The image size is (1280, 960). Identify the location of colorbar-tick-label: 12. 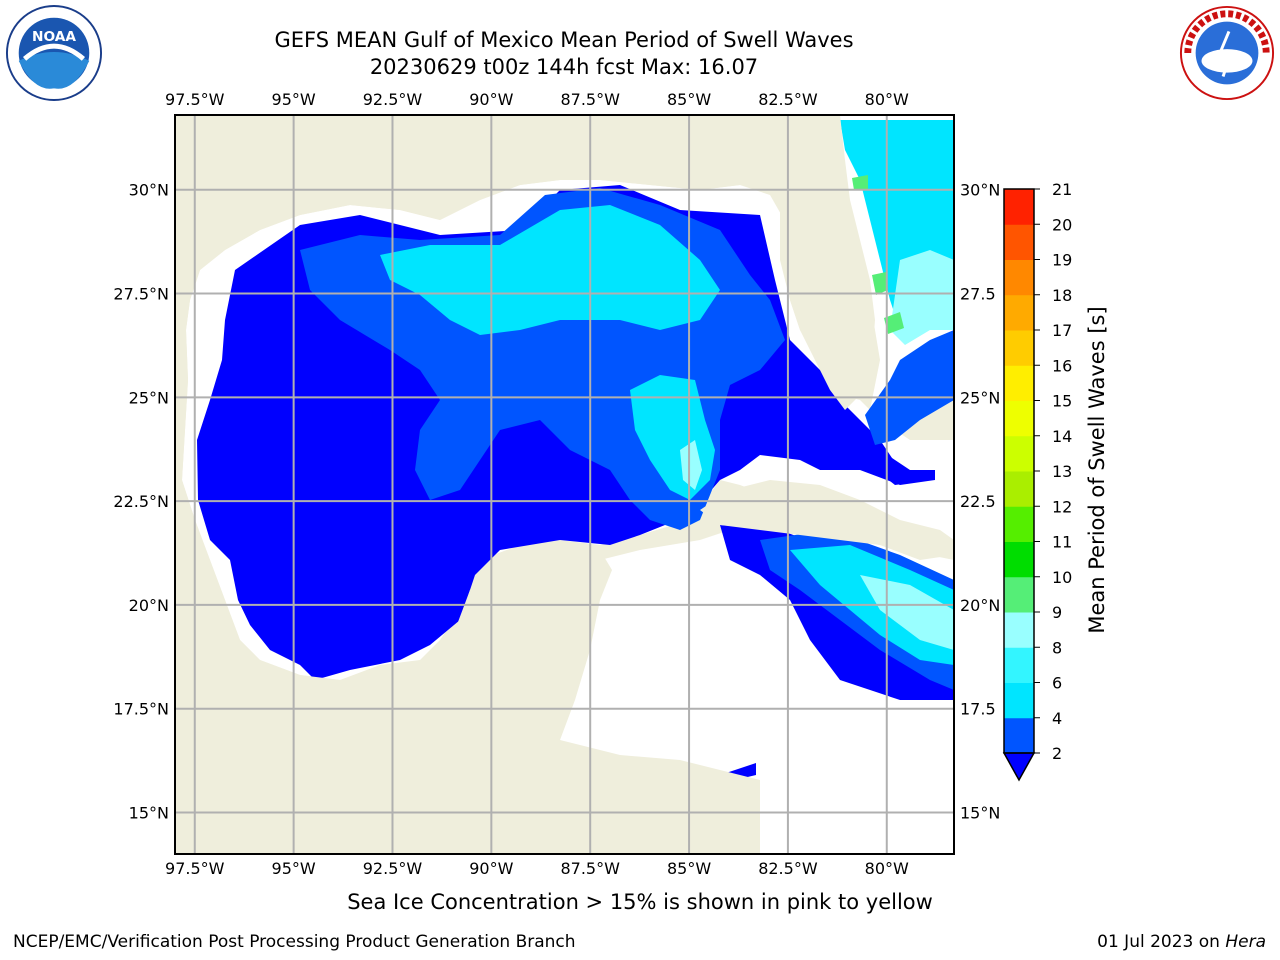
(1062, 506).